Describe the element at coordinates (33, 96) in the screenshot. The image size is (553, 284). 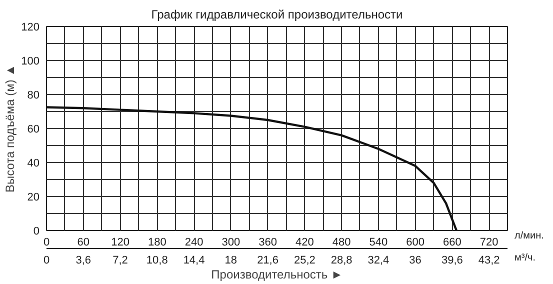
I see `y-tick-label: 80` at that location.